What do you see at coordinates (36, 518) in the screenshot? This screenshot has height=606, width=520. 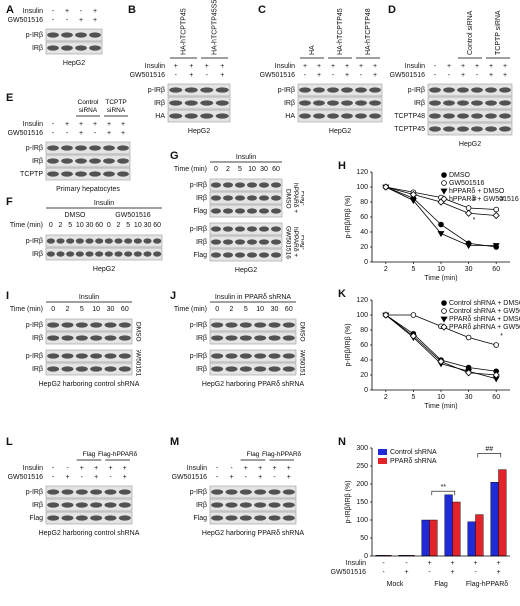 I see `band-label: Flag` at bounding box center [36, 518].